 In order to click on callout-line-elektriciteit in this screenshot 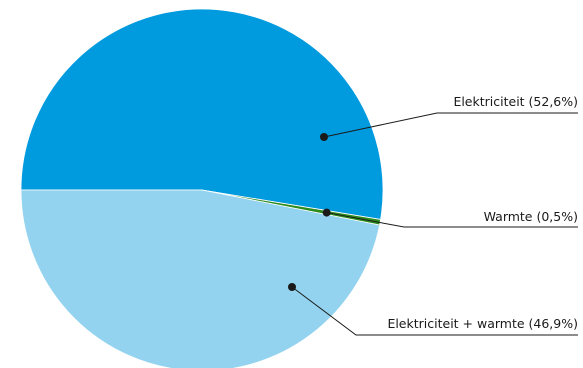, I will do `click(450, 125)`.